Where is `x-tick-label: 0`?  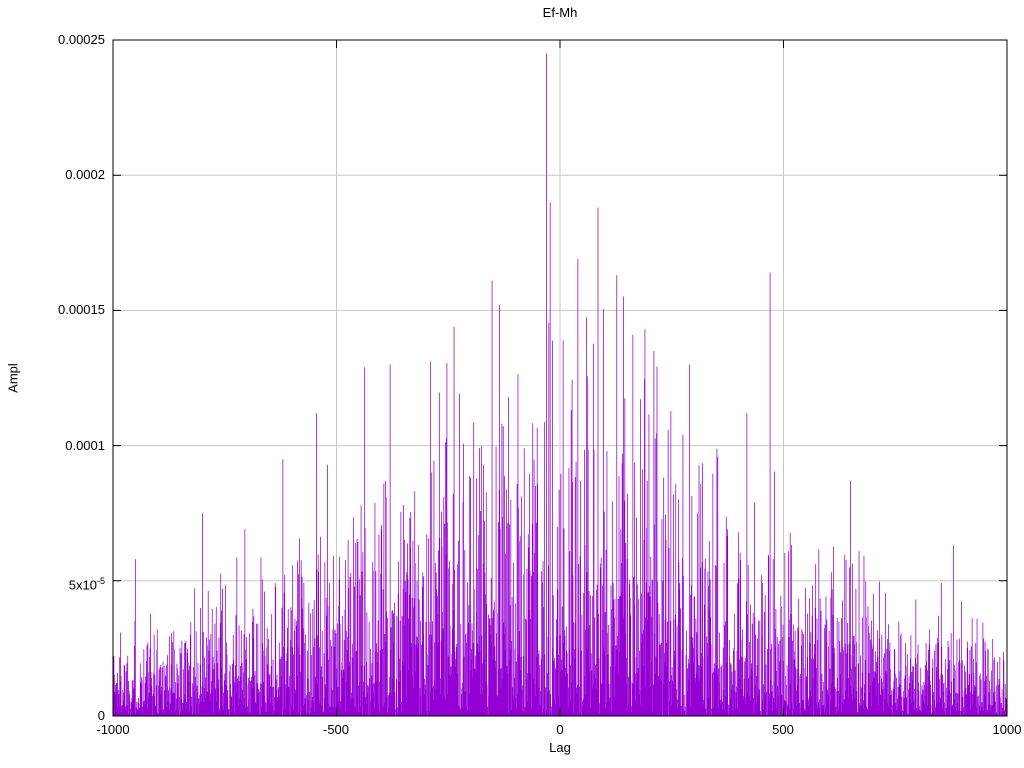 x-tick-label: 0 is located at coordinates (560, 729).